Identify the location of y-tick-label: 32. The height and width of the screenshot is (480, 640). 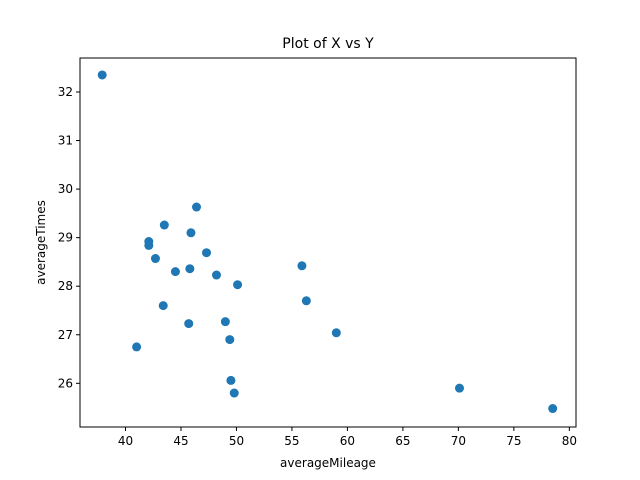
(65, 92).